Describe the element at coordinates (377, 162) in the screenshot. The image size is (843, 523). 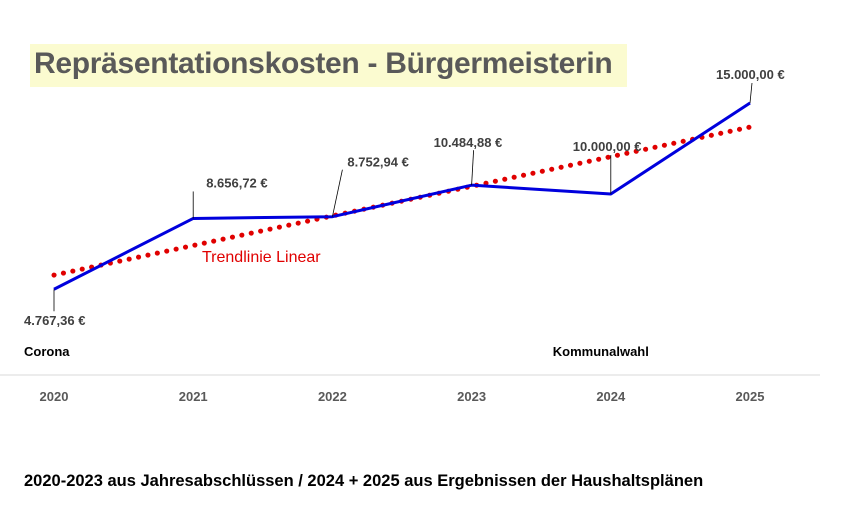
I see `data-label: 8.752,94 €` at that location.